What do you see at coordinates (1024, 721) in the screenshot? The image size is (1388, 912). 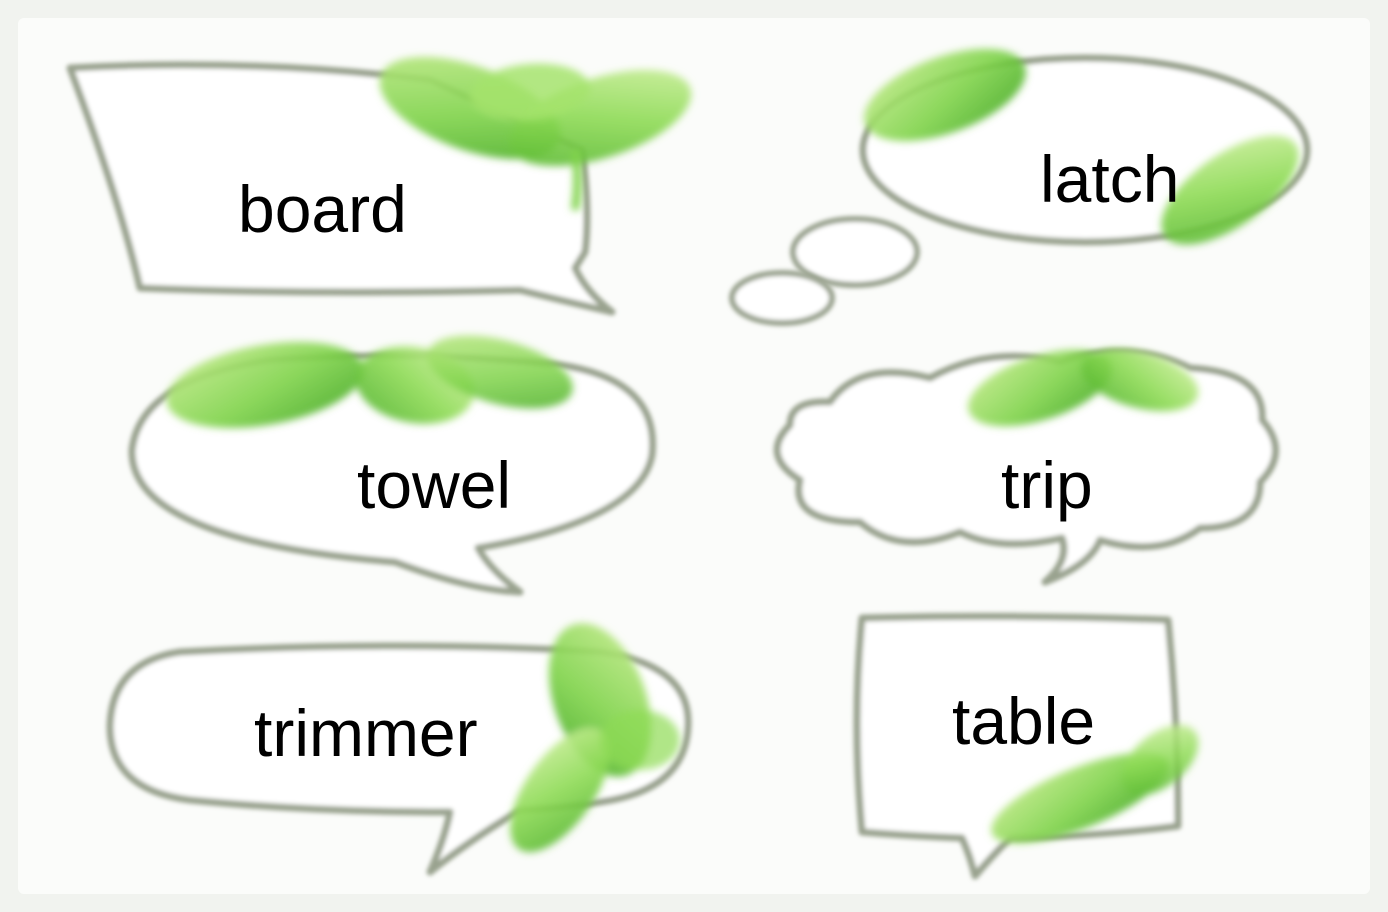 I see `word-table: table` at bounding box center [1024, 721].